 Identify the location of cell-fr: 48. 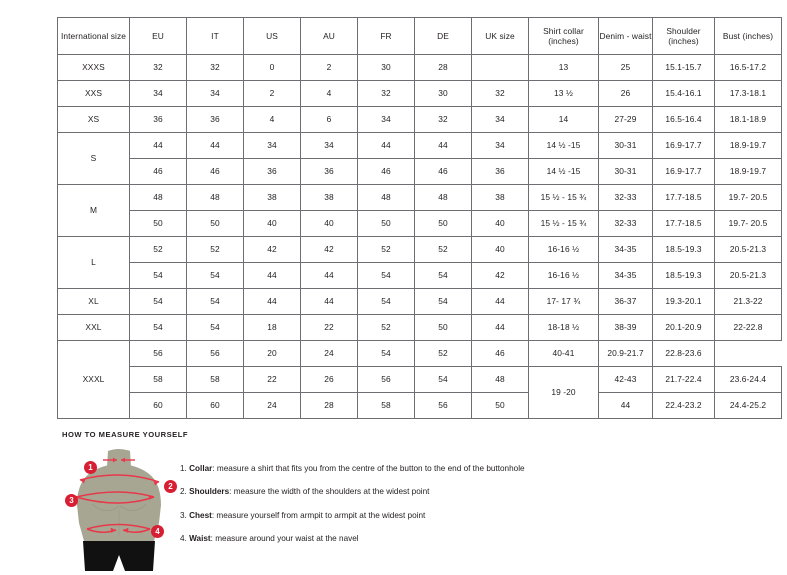
(386, 197).